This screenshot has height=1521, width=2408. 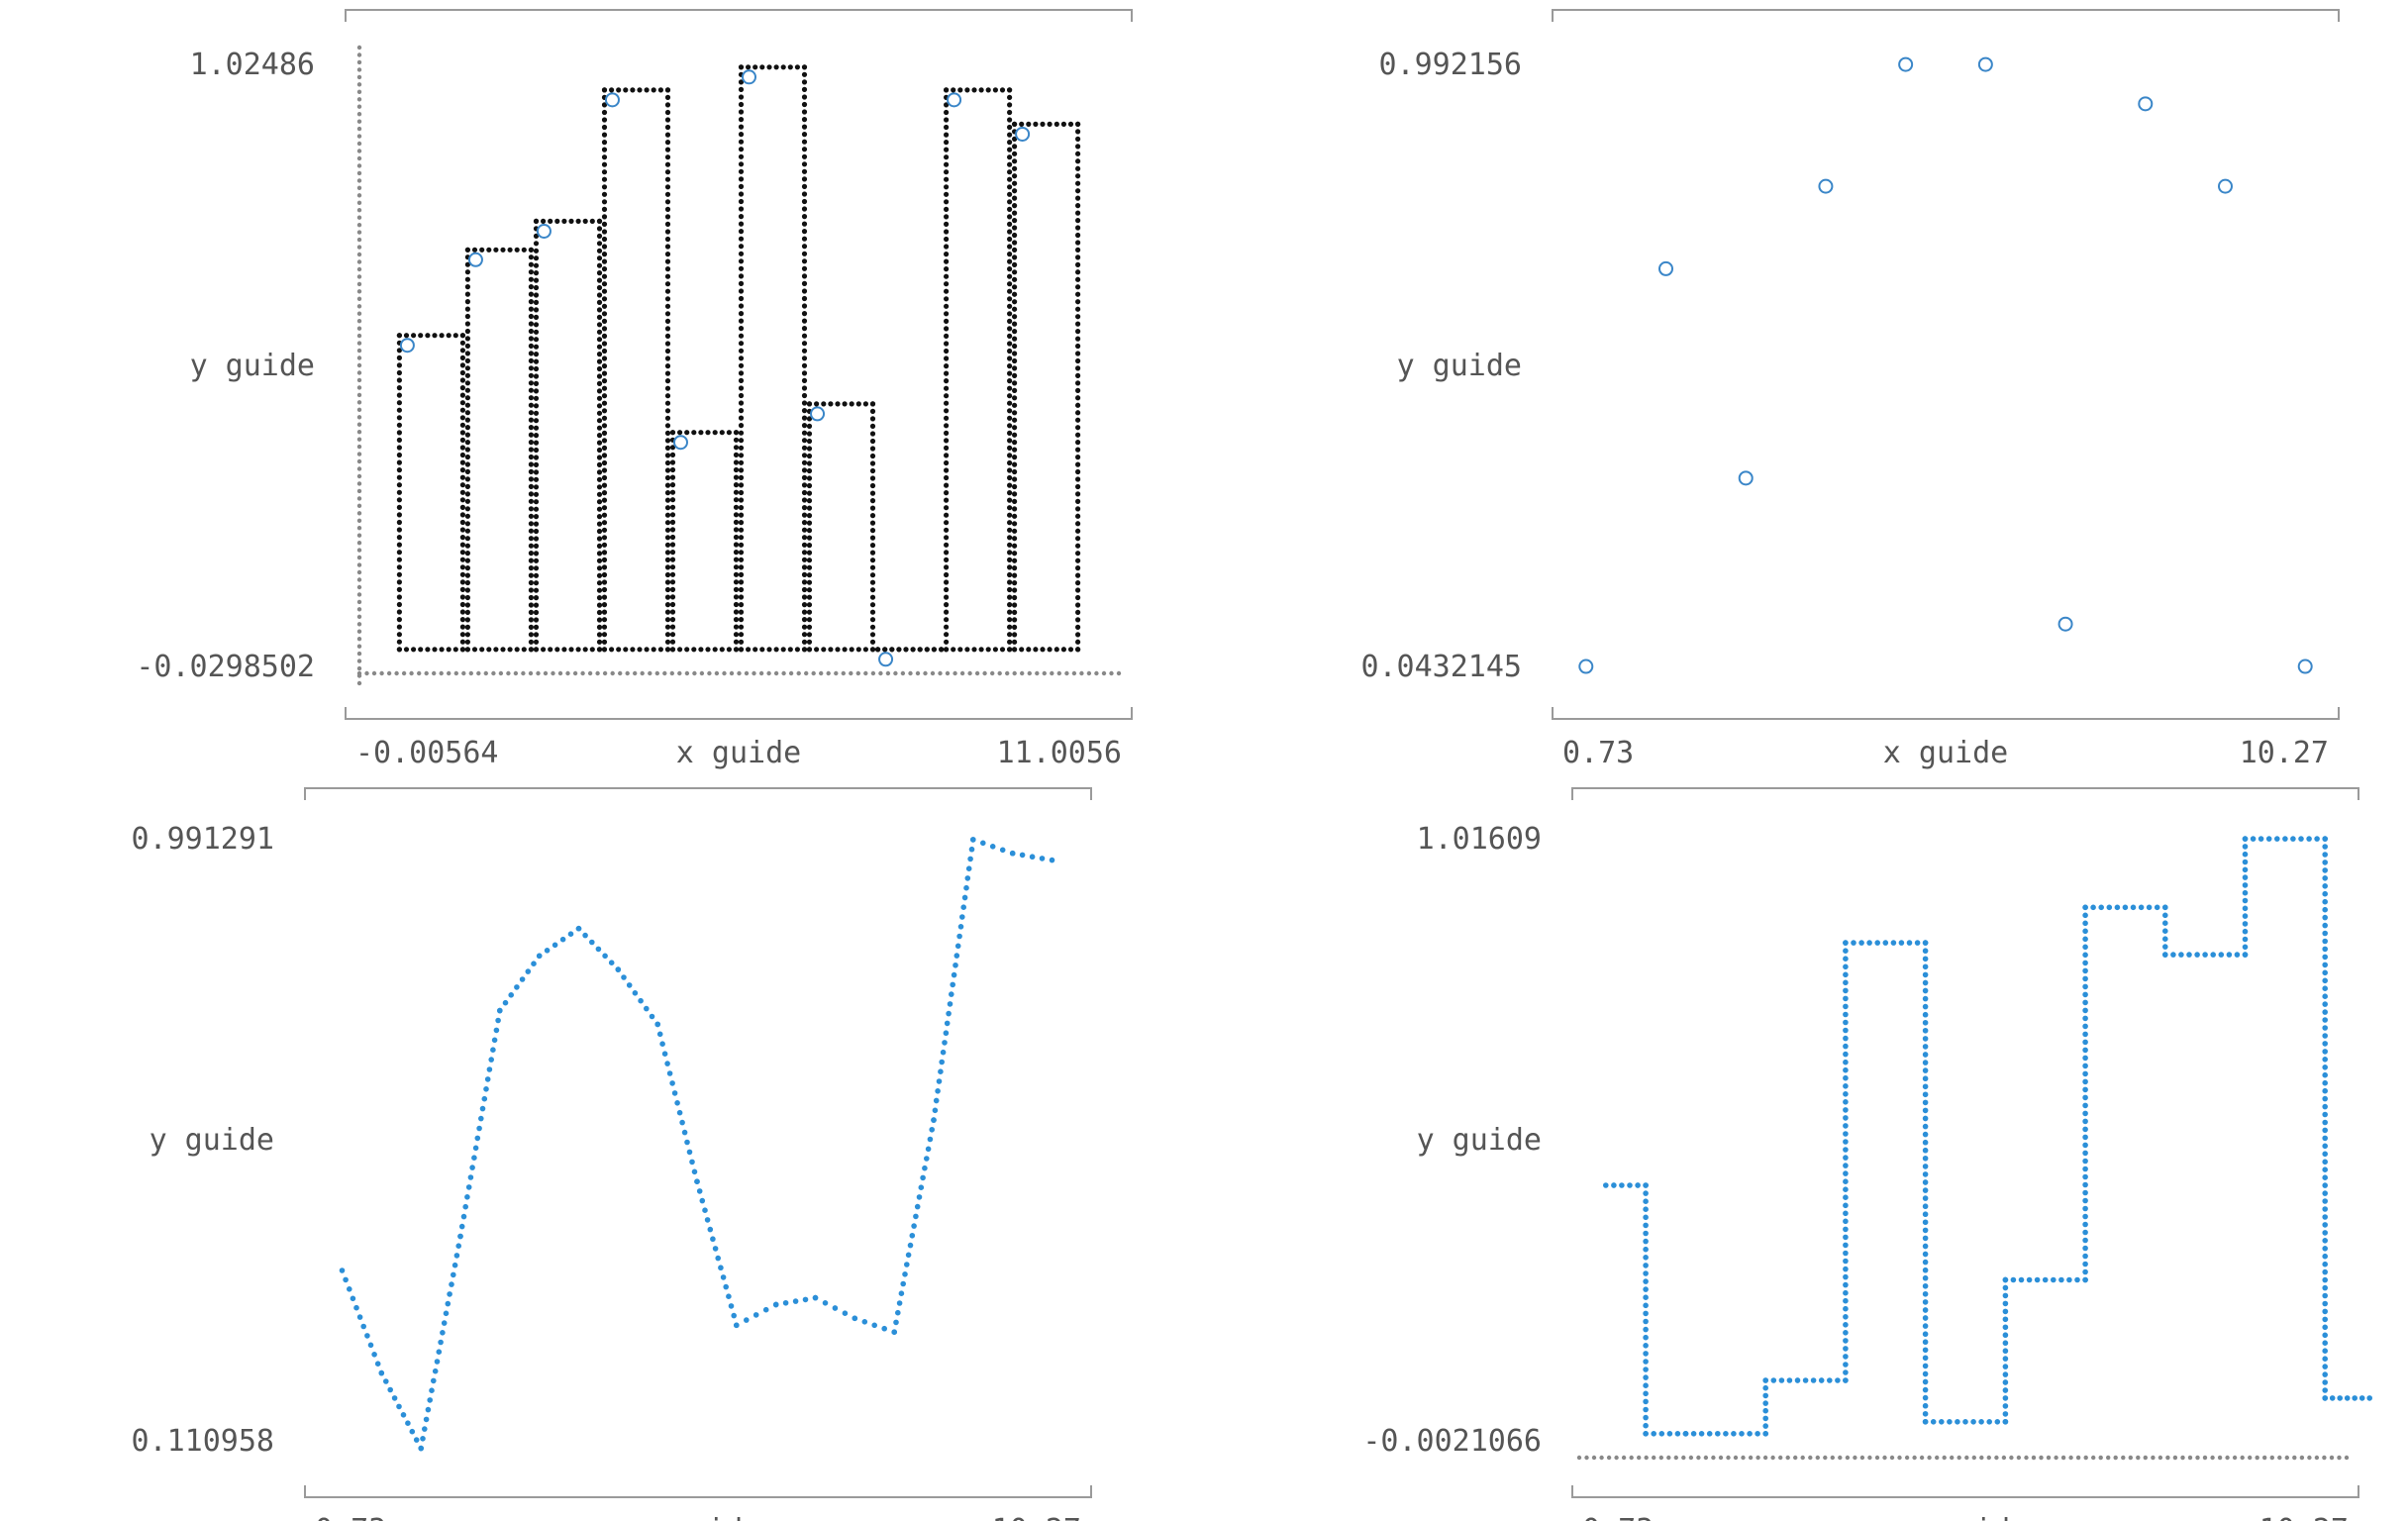 I want to click on baseline, so click(x=739, y=673).